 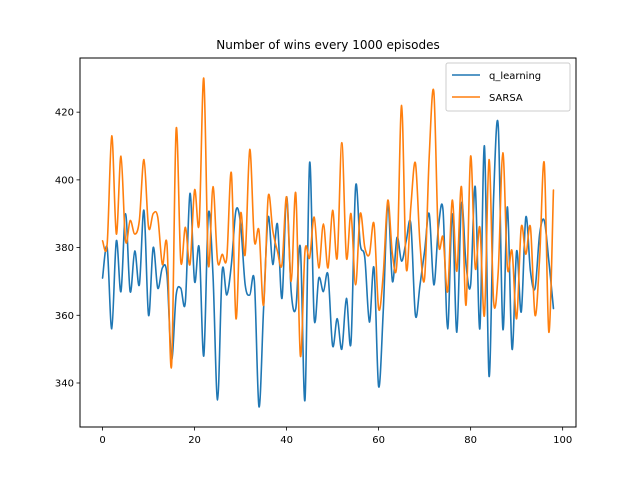 I want to click on y-tick-label-400: 400, so click(x=64, y=180).